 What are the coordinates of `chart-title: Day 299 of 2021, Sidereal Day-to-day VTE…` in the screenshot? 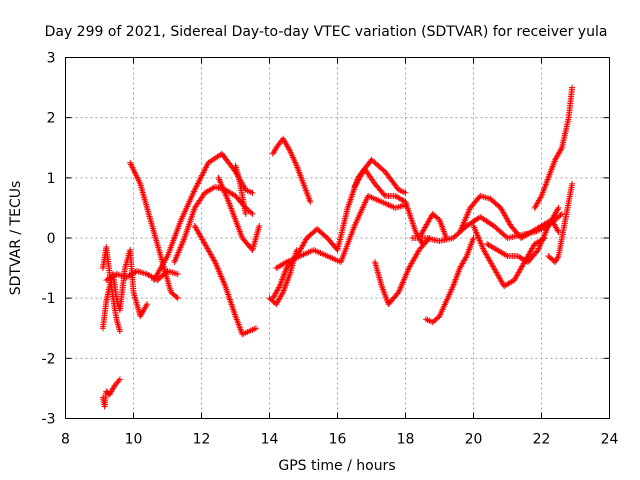 It's located at (326, 32).